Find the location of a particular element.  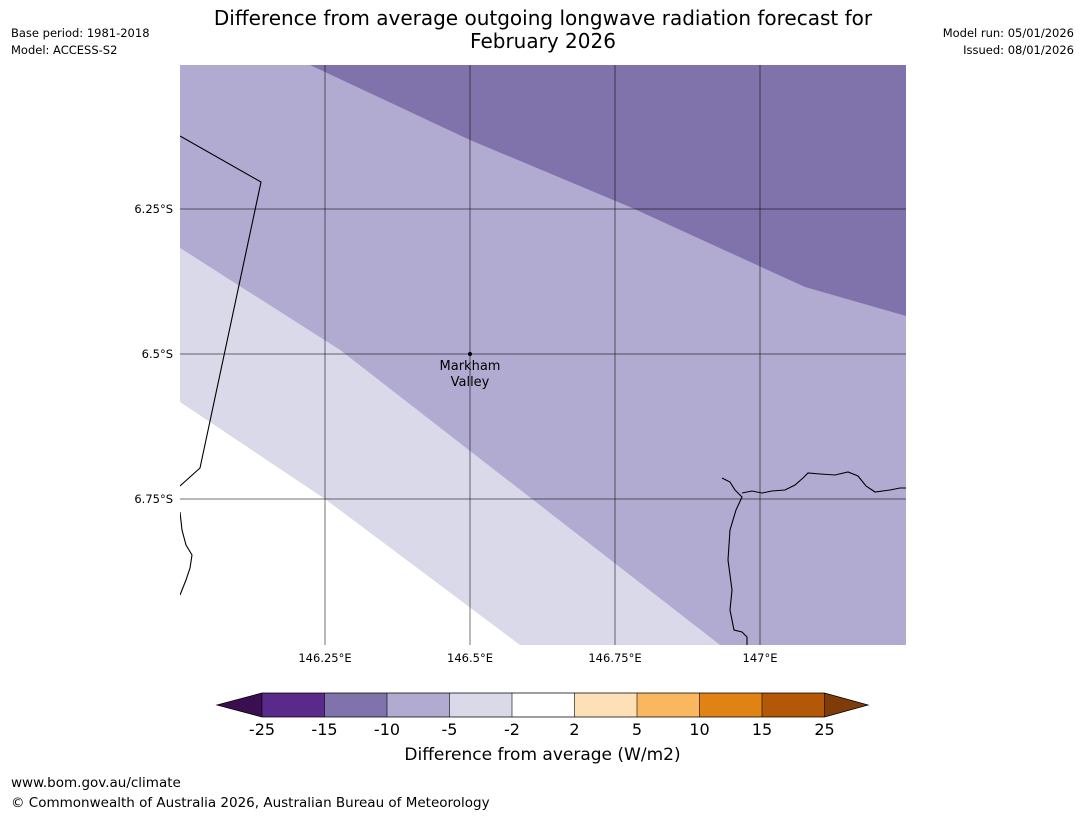

colorbar-dividers is located at coordinates (543, 705).